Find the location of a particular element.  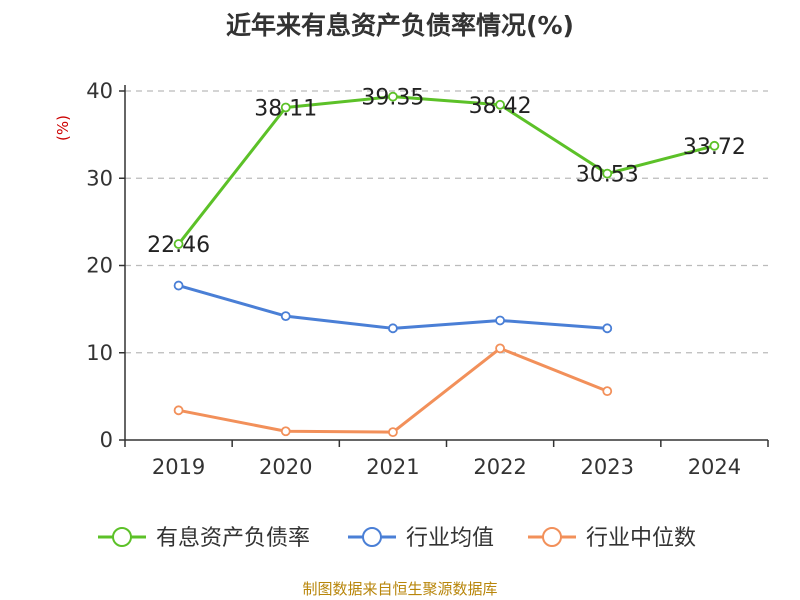

data-label: 39.35 is located at coordinates (392, 98).